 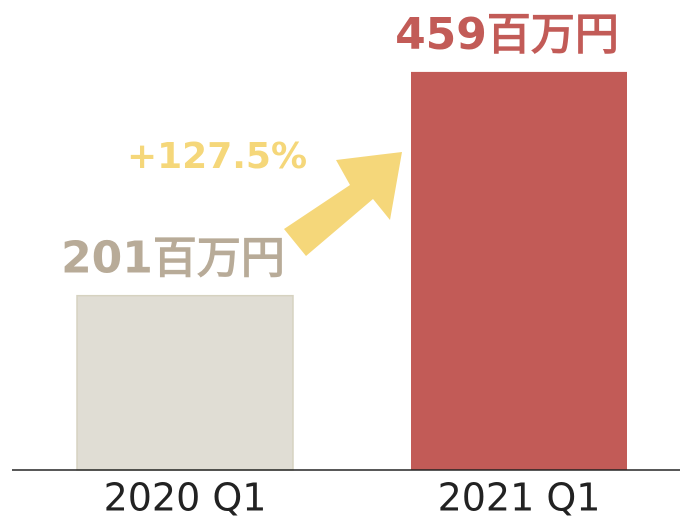 I want to click on x-tick-label: 2021 Q1, so click(x=519, y=497).